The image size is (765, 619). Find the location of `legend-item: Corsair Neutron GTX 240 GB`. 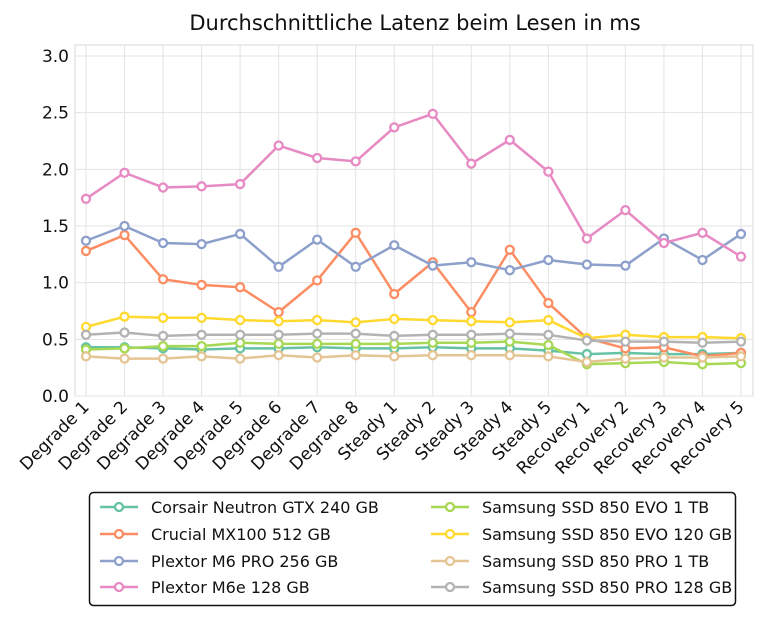

legend-item: Corsair Neutron GTX 240 GB is located at coordinates (239, 507).